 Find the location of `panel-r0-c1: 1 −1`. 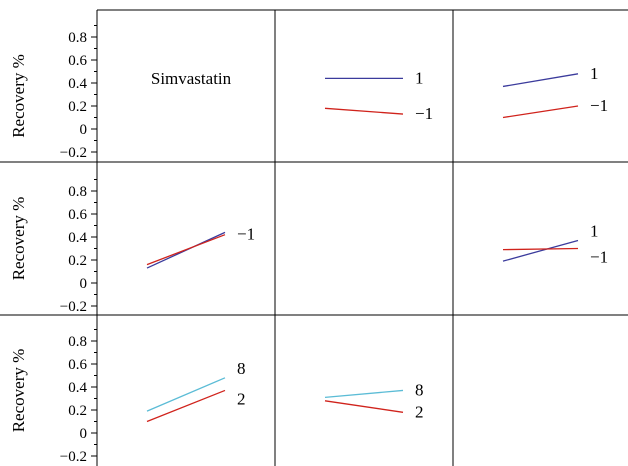

panel-r0-c1: 1 −1 is located at coordinates (378, 95).